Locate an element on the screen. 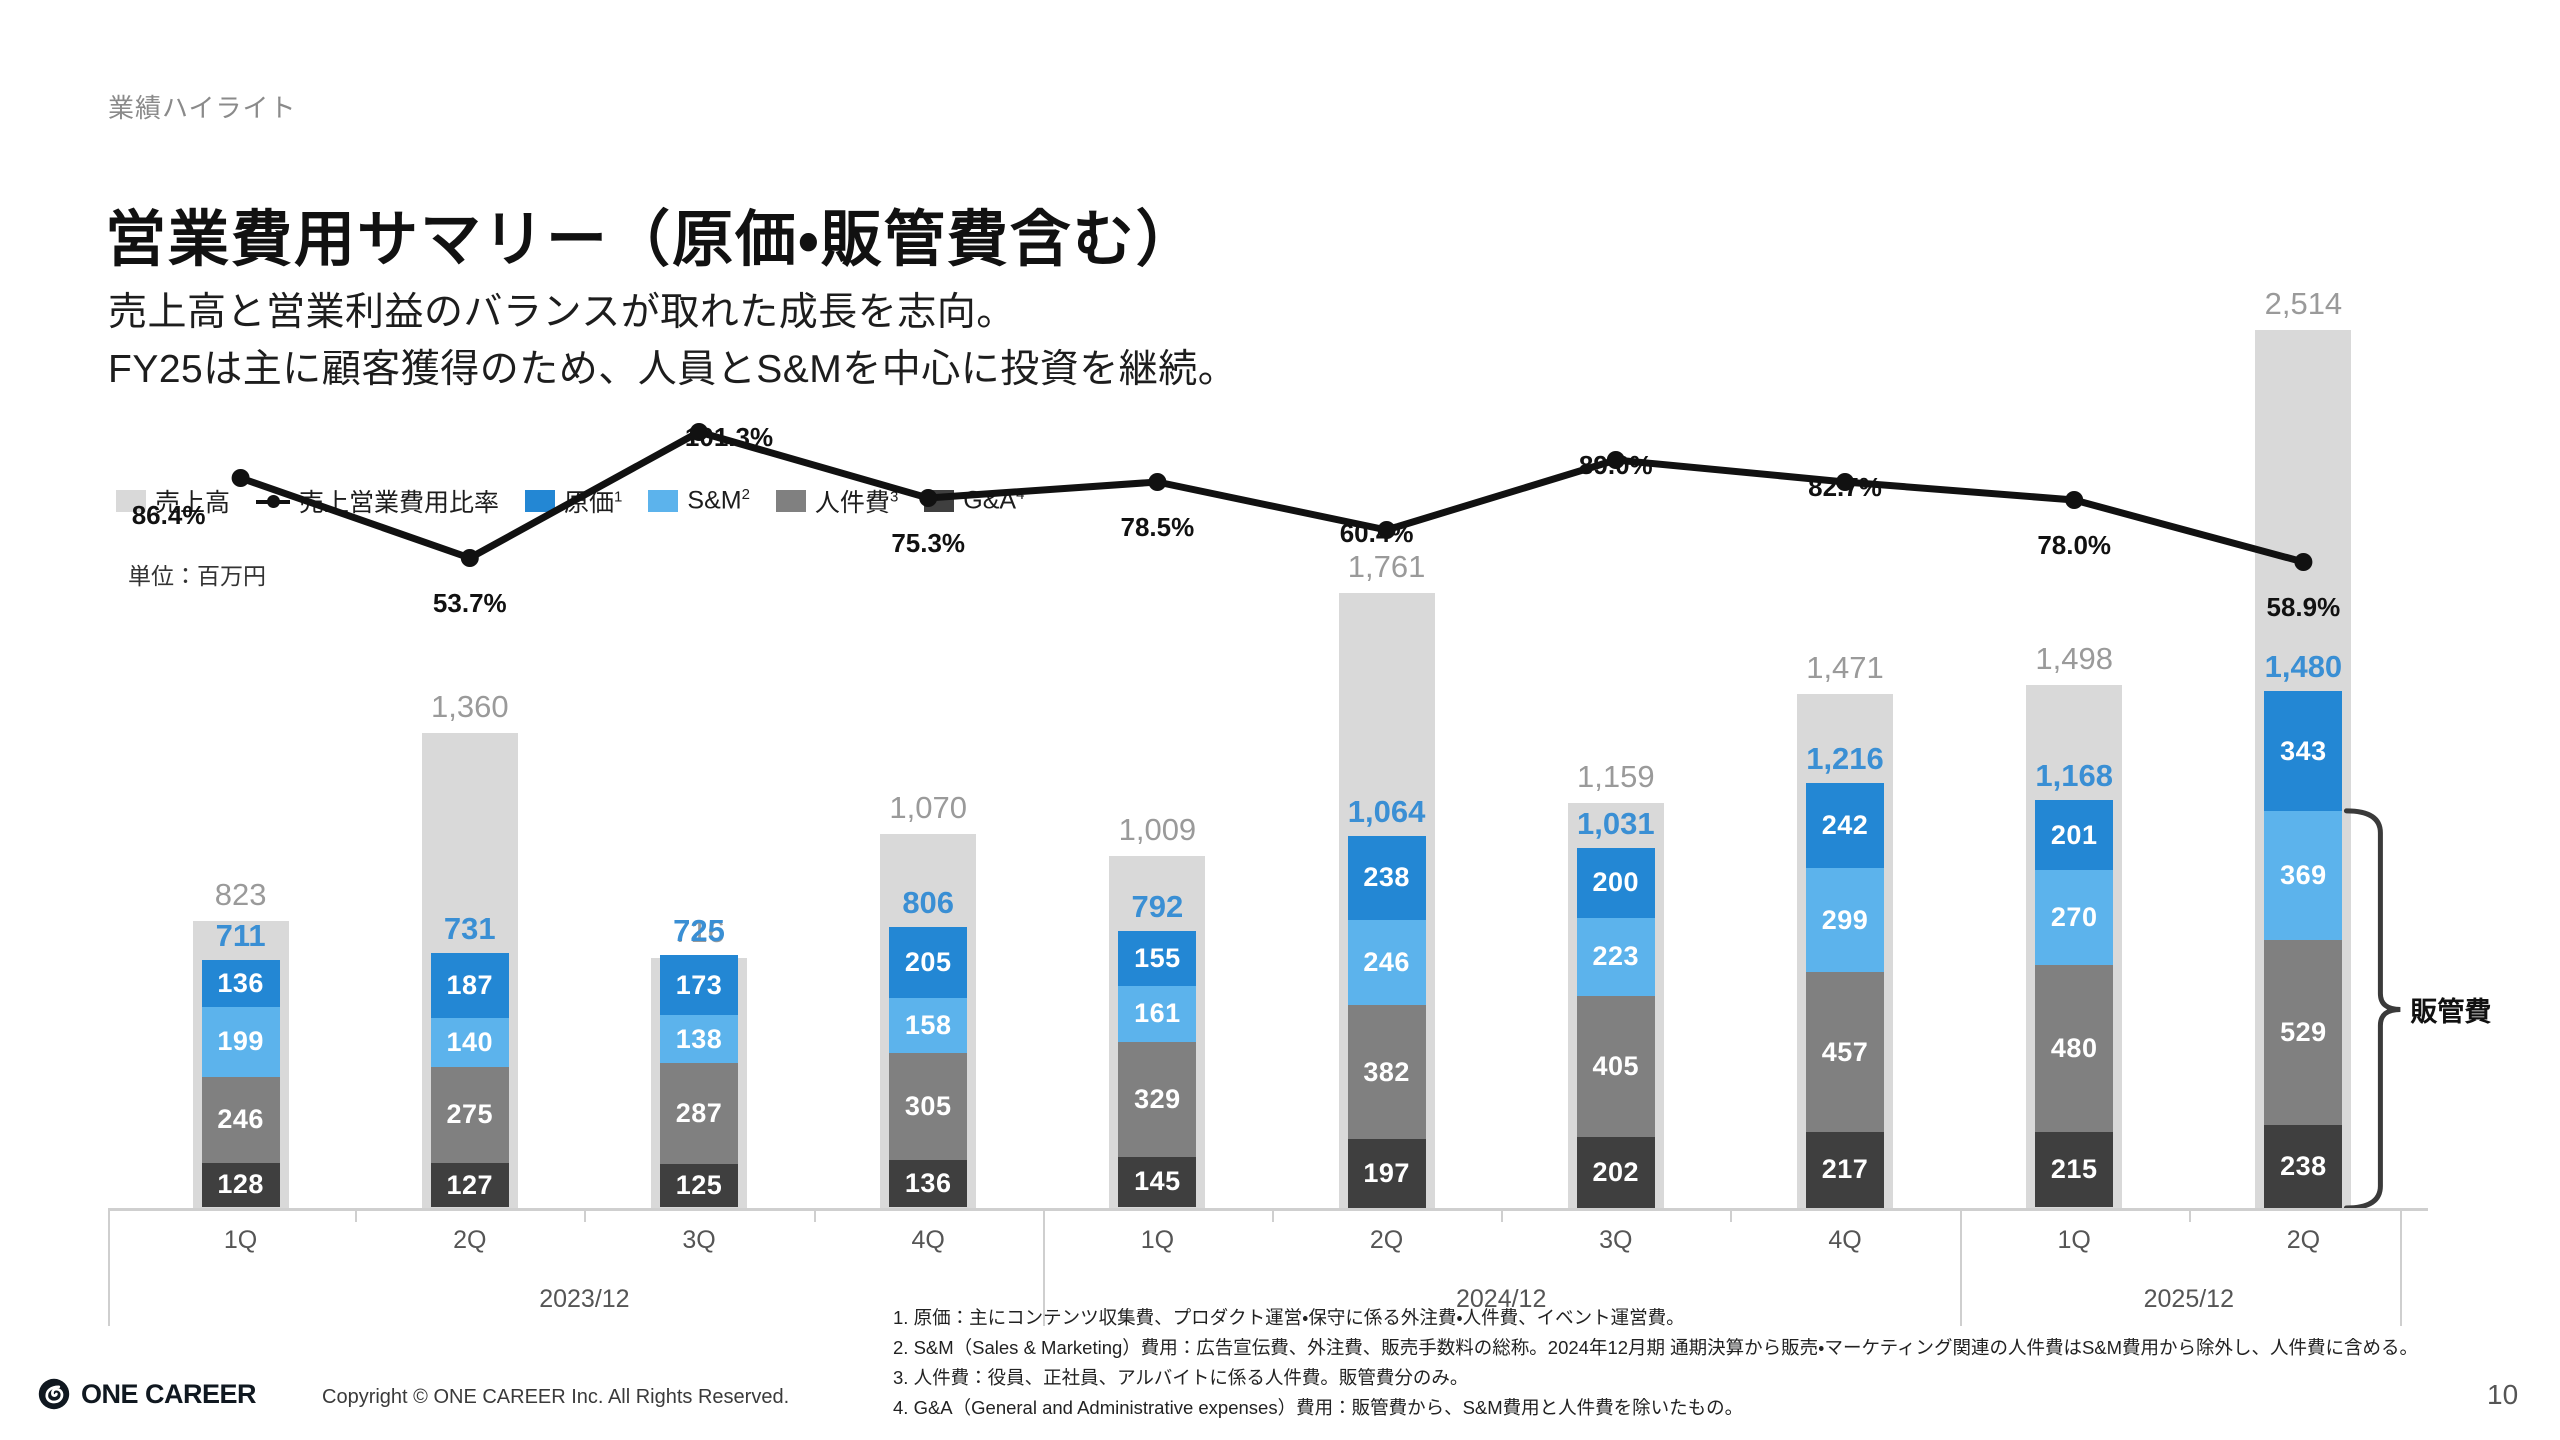 The image size is (2560, 1440). opex-segment-ga: 215 is located at coordinates (2074, 1170).